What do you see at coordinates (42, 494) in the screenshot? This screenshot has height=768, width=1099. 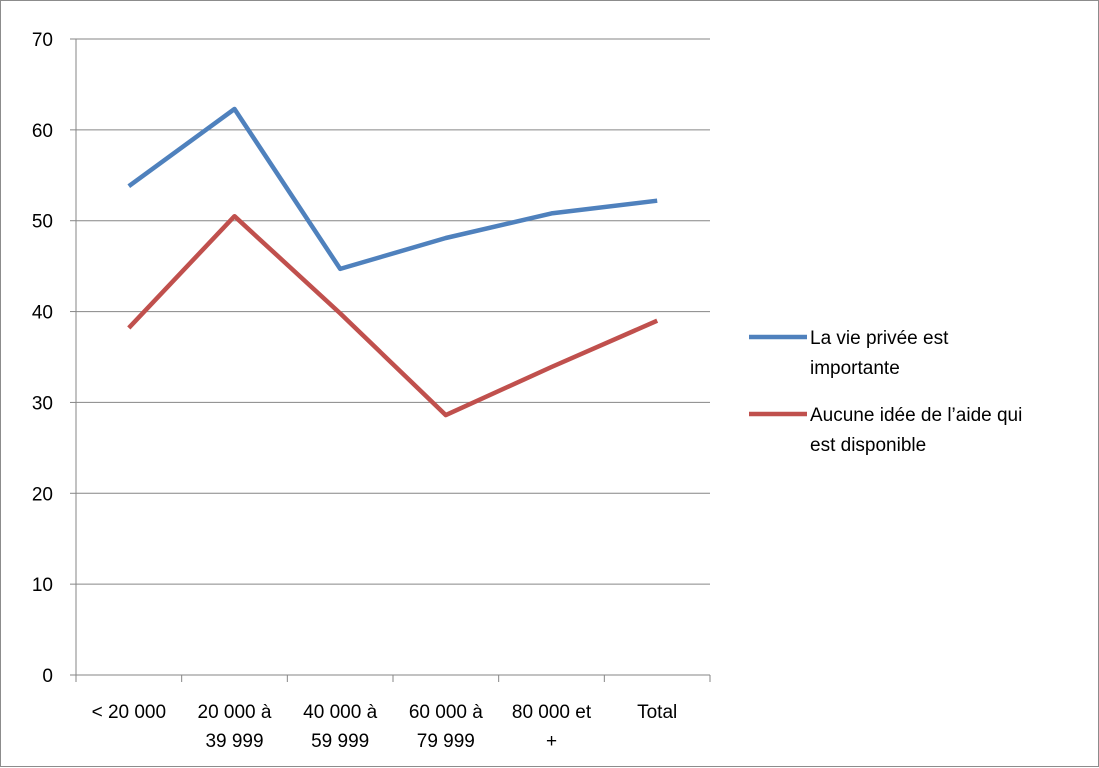 I see `y-tick-label: 20` at bounding box center [42, 494].